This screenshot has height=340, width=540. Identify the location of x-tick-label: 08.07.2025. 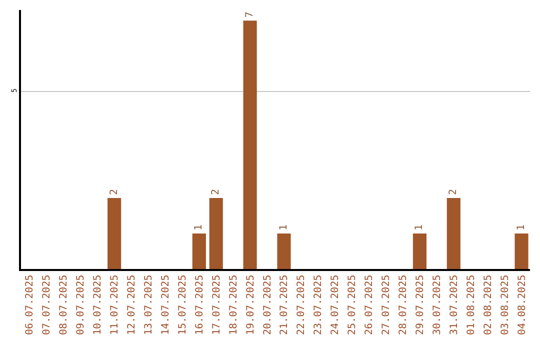
(64, 304).